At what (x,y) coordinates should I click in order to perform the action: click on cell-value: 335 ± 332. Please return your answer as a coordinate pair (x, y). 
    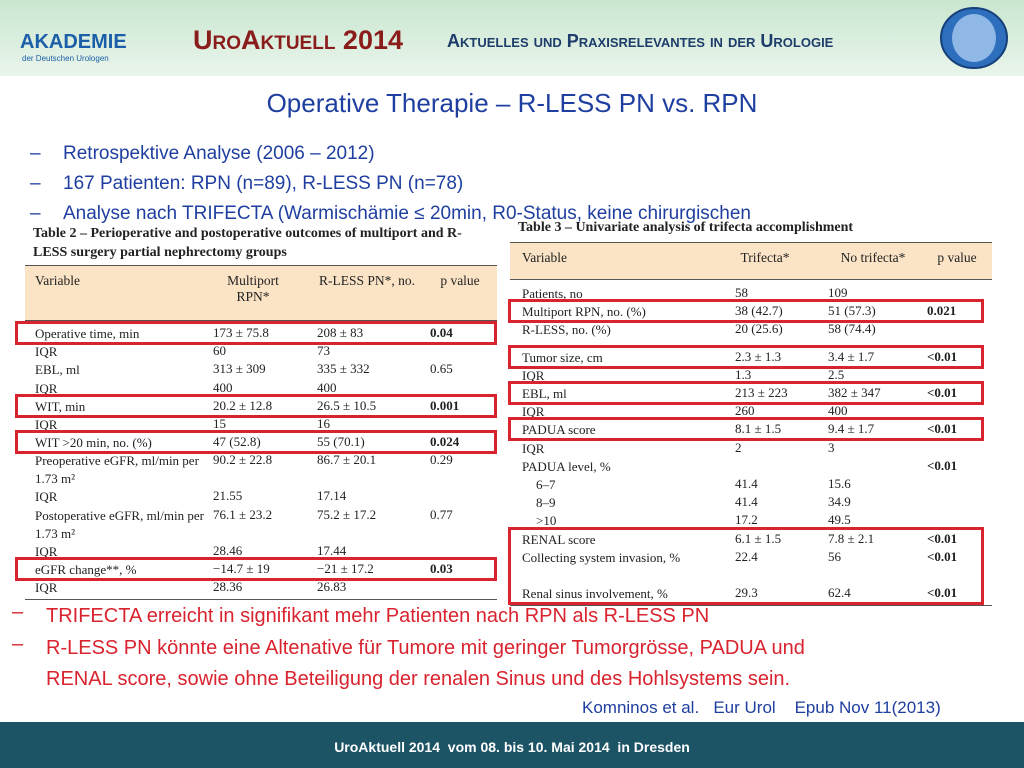
    Looking at the image, I should click on (343, 369).